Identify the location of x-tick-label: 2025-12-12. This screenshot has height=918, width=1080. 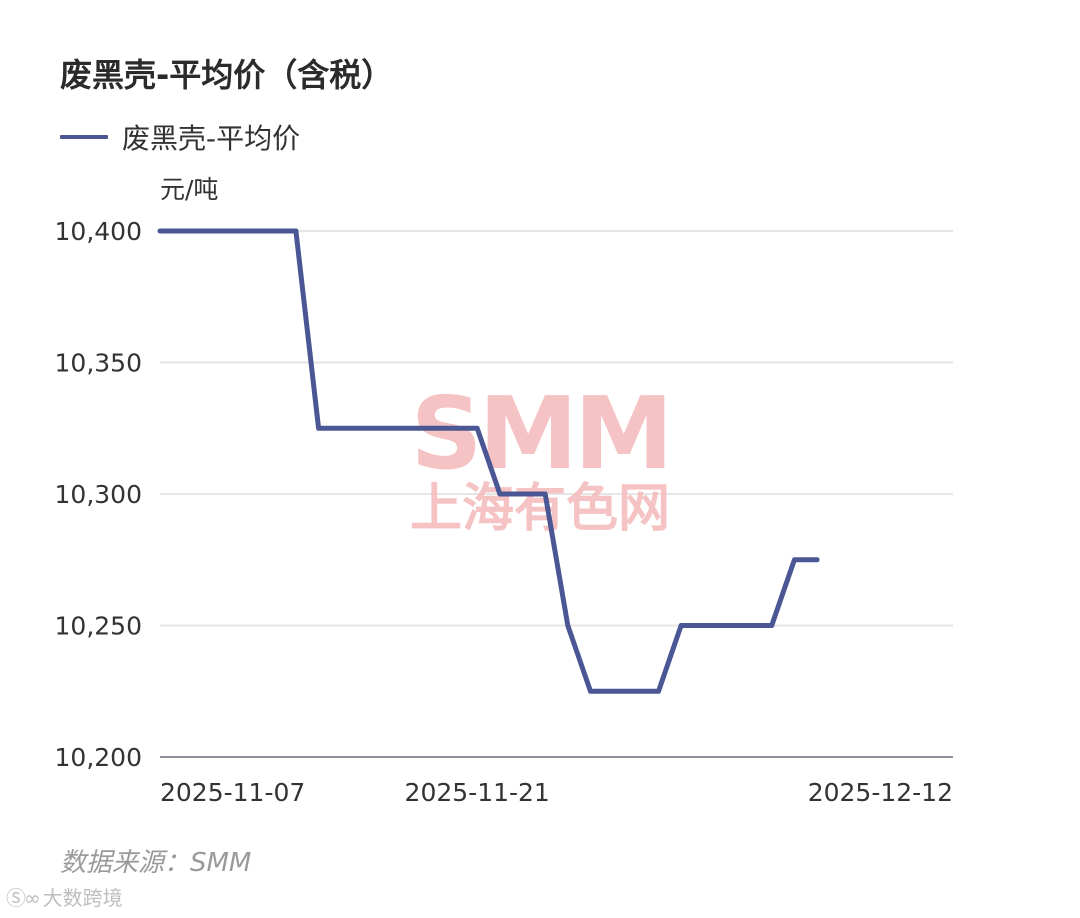
(880, 792).